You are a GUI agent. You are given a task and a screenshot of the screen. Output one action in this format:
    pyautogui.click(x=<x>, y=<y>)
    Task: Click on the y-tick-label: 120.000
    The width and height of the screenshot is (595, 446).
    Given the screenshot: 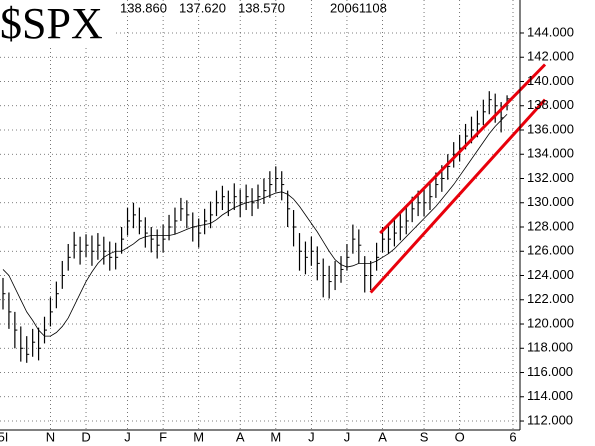 What is the action you would take?
    pyautogui.click(x=550, y=322)
    